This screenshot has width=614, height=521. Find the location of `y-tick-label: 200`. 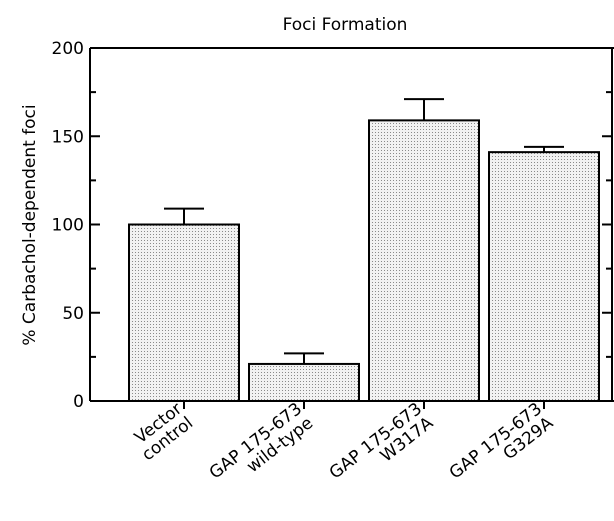

y-tick-label: 200 is located at coordinates (68, 49).